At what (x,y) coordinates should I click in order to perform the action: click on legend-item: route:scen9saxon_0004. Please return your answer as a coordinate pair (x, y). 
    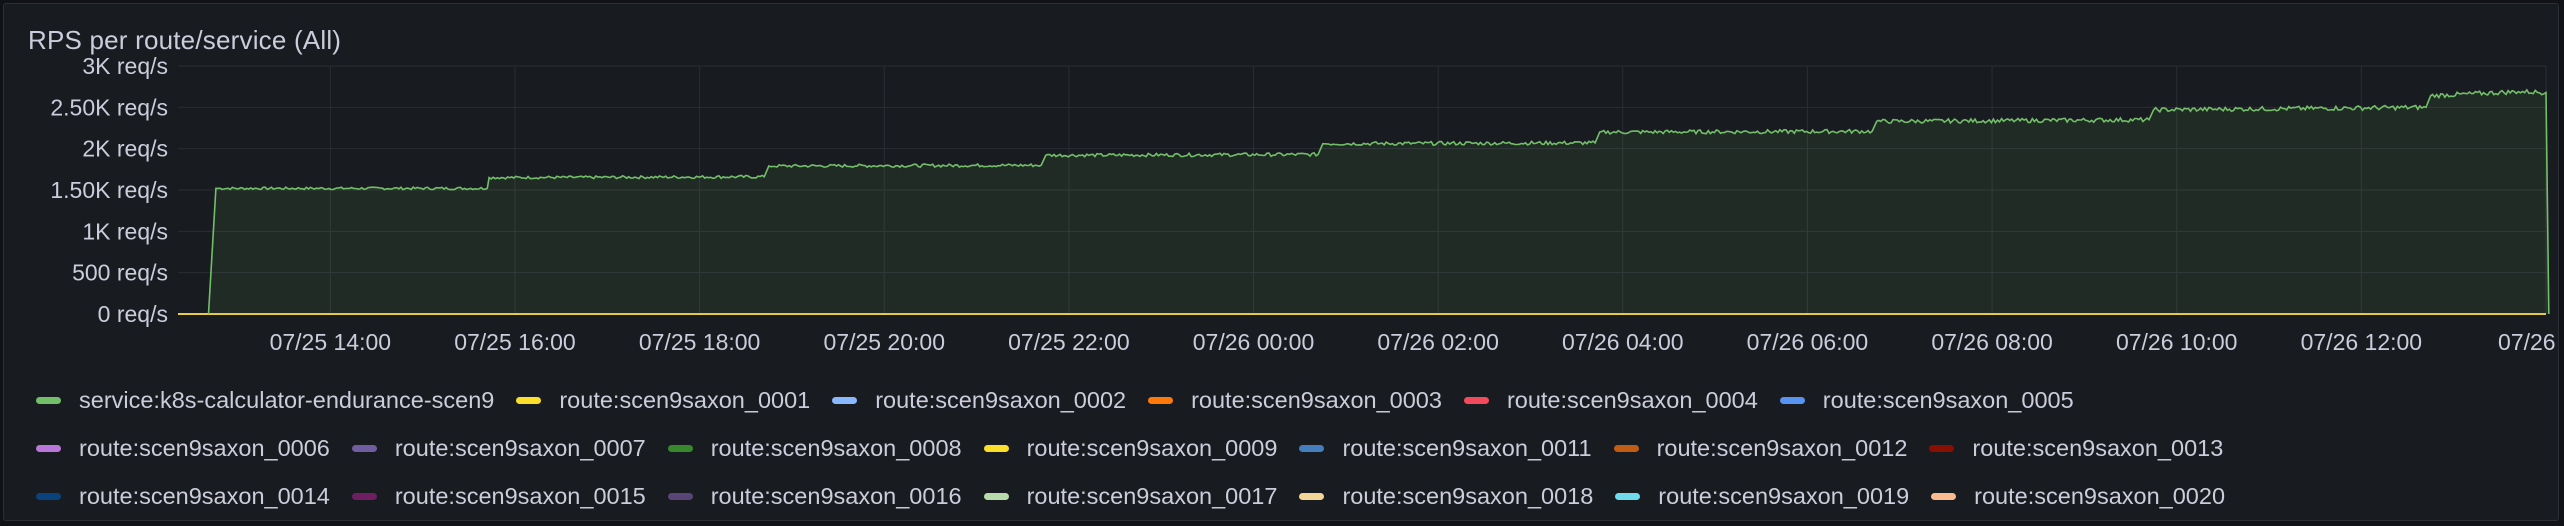
    Looking at the image, I should click on (1610, 400).